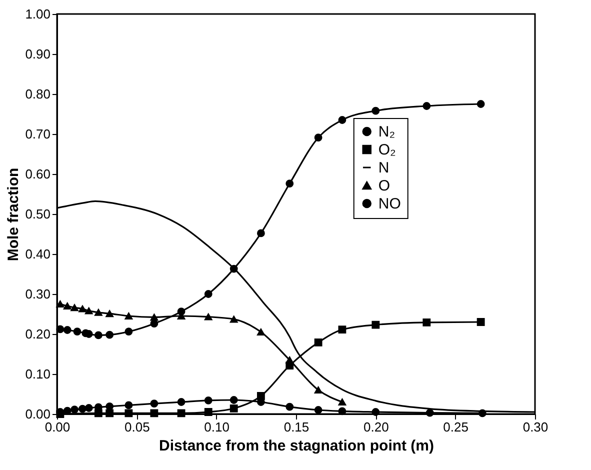 The height and width of the screenshot is (470, 591). What do you see at coordinates (37, 174) in the screenshot?
I see `y-tick-label: 0.60` at bounding box center [37, 174].